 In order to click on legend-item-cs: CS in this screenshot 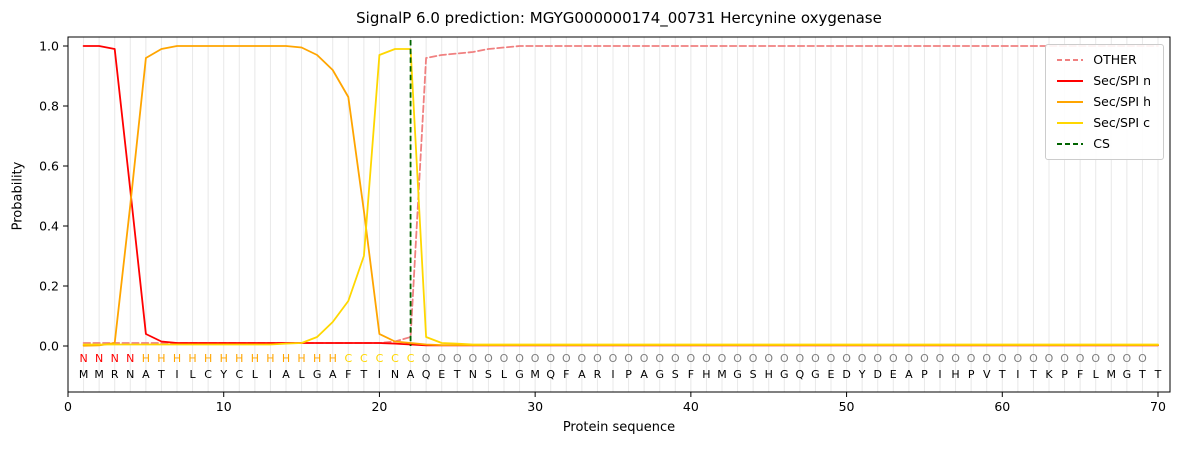, I will do `click(1103, 144)`.